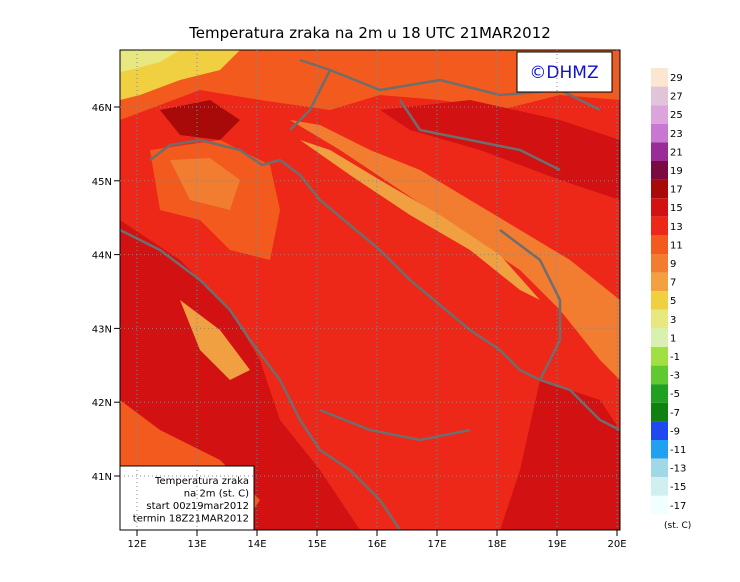 This screenshot has height=582, width=740. Describe the element at coordinates (676, 78) in the screenshot. I see `legend-label: 29` at that location.